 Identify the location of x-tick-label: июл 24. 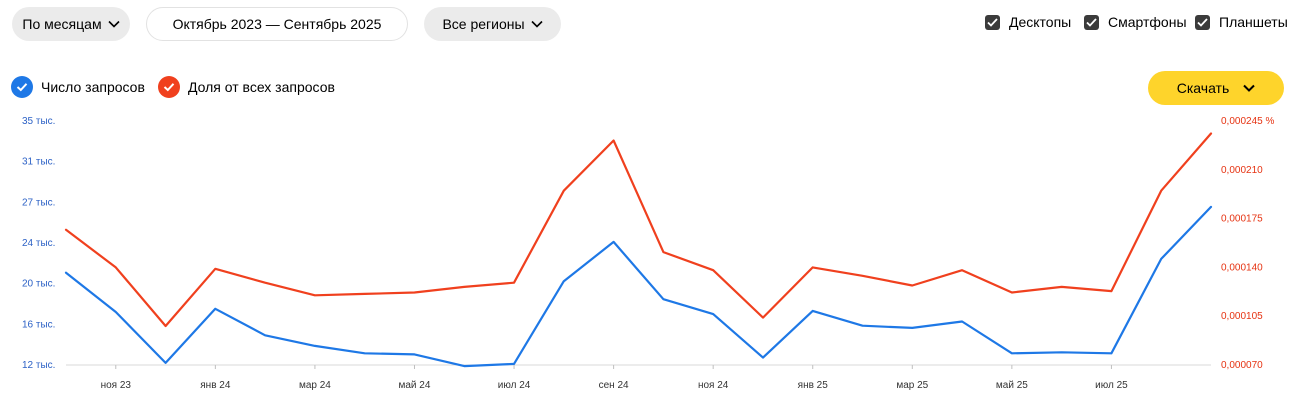
(514, 385).